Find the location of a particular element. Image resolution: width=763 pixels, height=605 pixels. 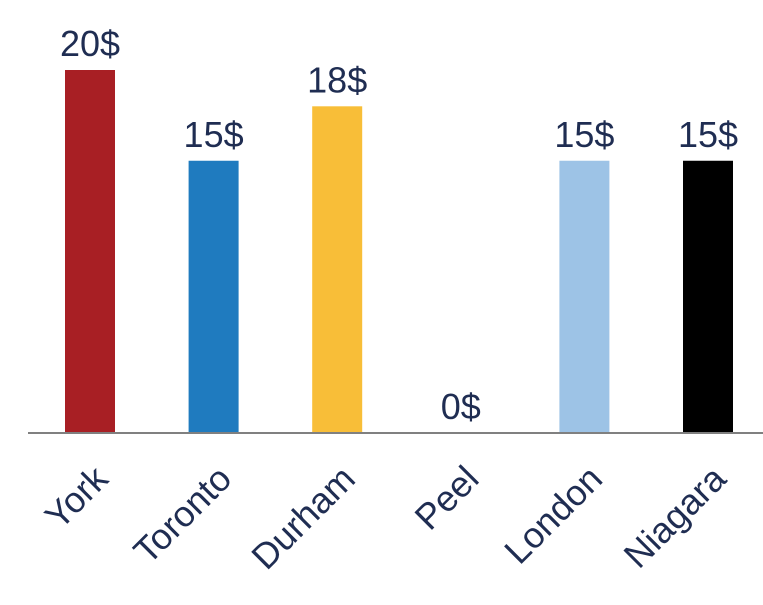

bar-york is located at coordinates (90, 251).